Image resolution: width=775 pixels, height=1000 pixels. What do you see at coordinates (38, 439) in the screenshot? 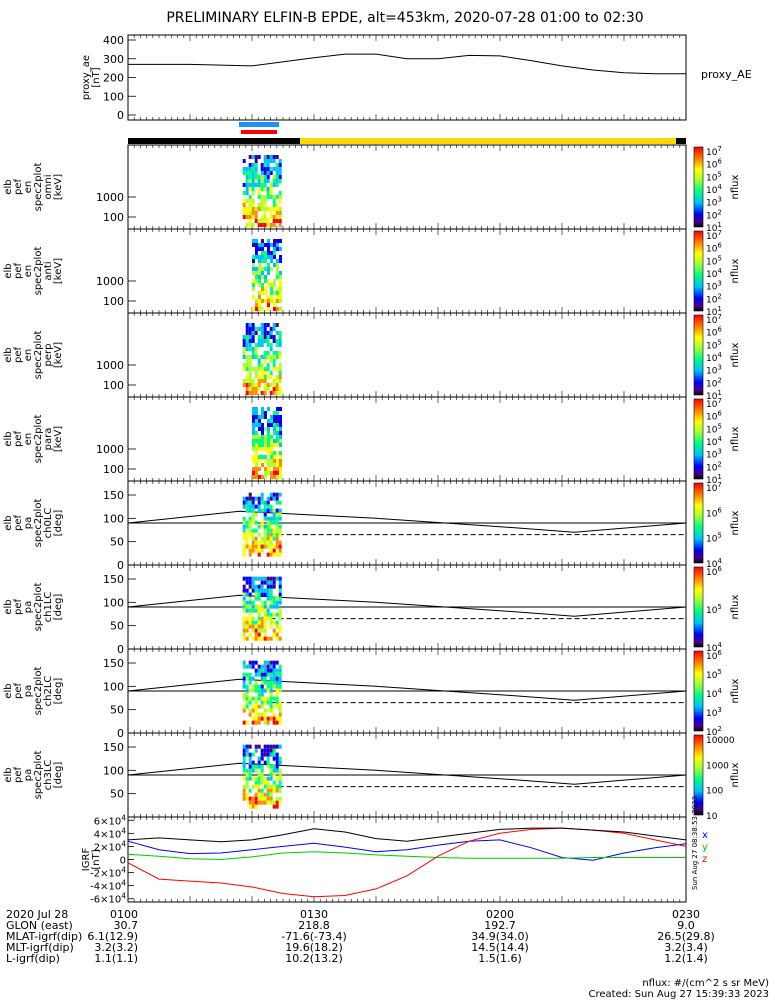
I see `panel-ylabel: spec2plot` at bounding box center [38, 439].